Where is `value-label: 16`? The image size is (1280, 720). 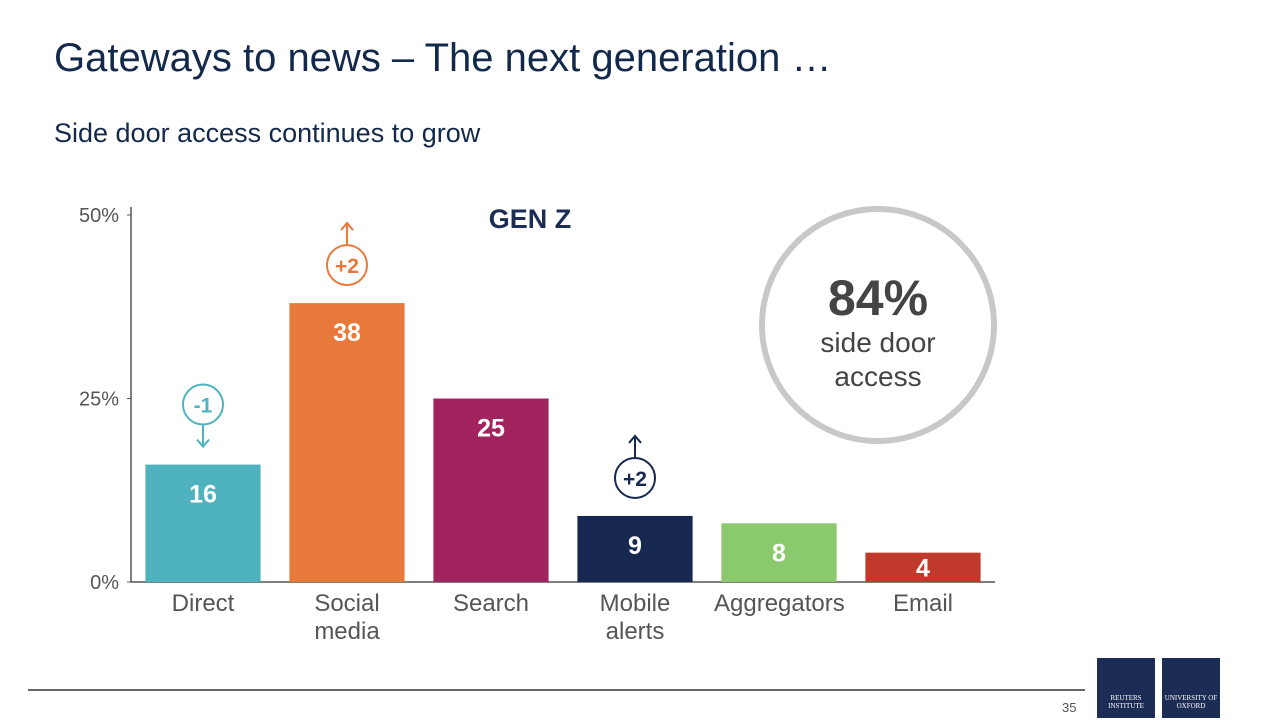 value-label: 16 is located at coordinates (203, 495).